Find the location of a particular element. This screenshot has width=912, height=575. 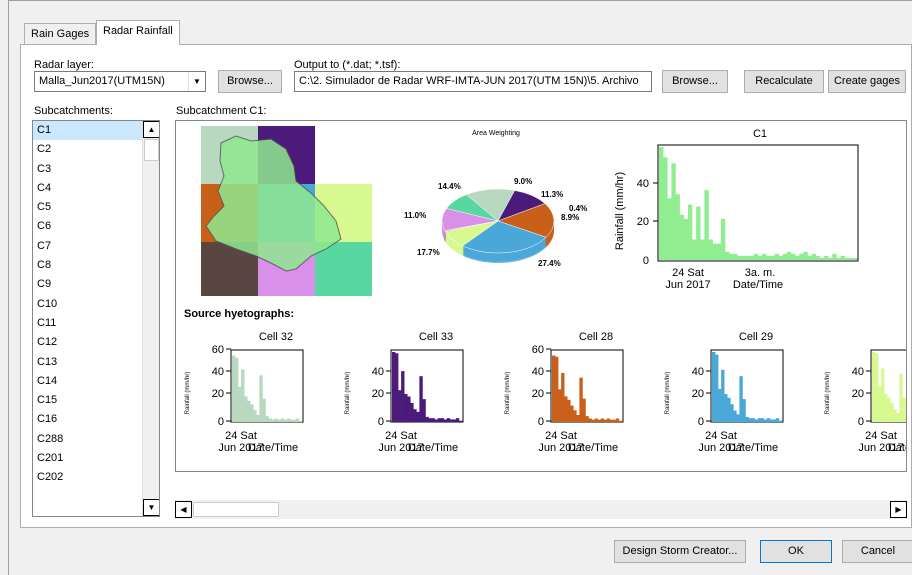

small-chart-ytick: 20 is located at coordinates (538, 394).